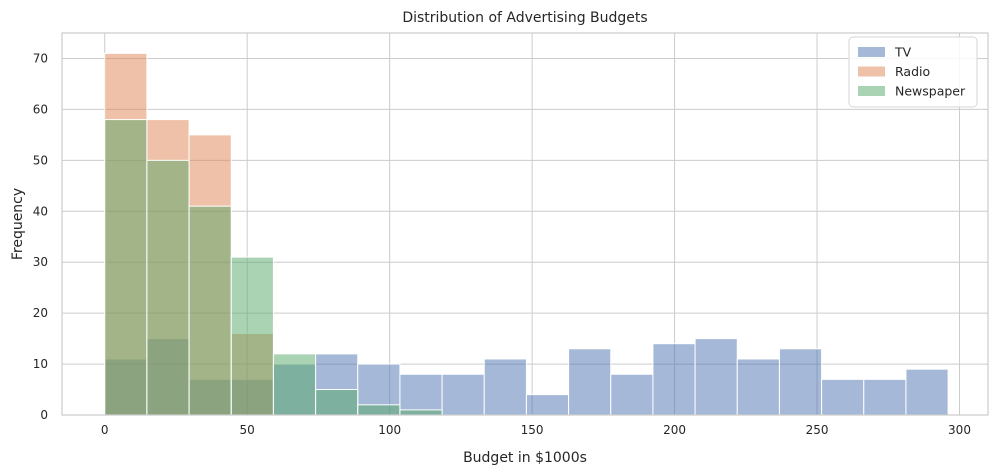 The width and height of the screenshot is (1000, 474). Describe the element at coordinates (40, 58) in the screenshot. I see `y-tick-label: 70` at that location.